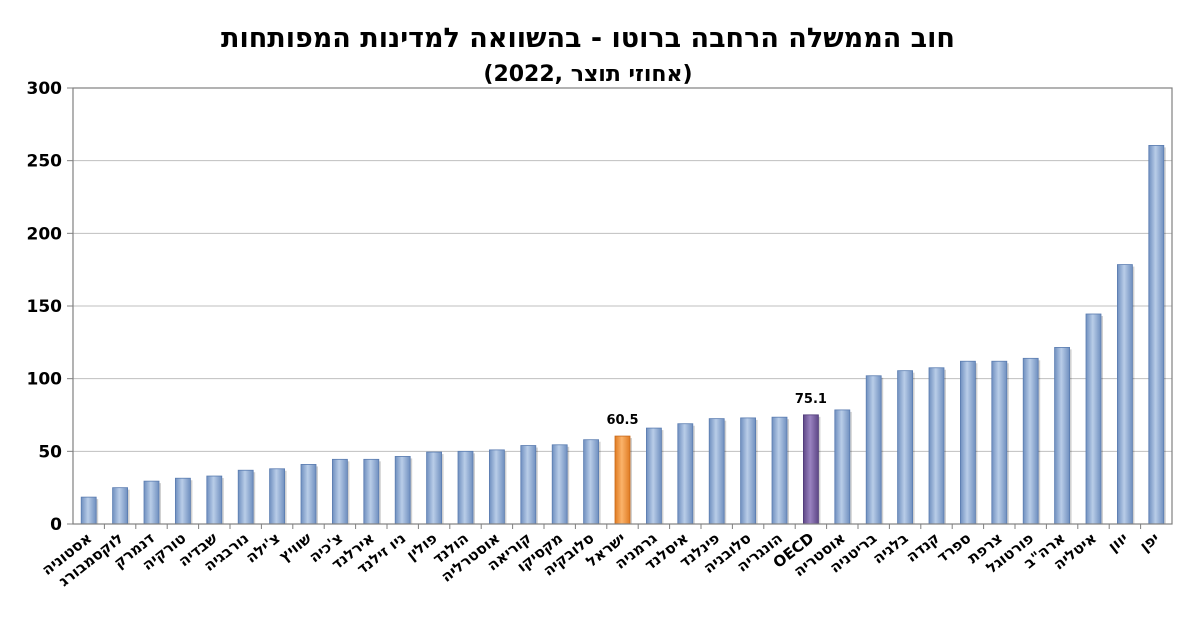 Image resolution: width=1195 pixels, height=618 pixels. What do you see at coordinates (811, 399) in the screenshot?
I see `data-label: 75.1` at bounding box center [811, 399].